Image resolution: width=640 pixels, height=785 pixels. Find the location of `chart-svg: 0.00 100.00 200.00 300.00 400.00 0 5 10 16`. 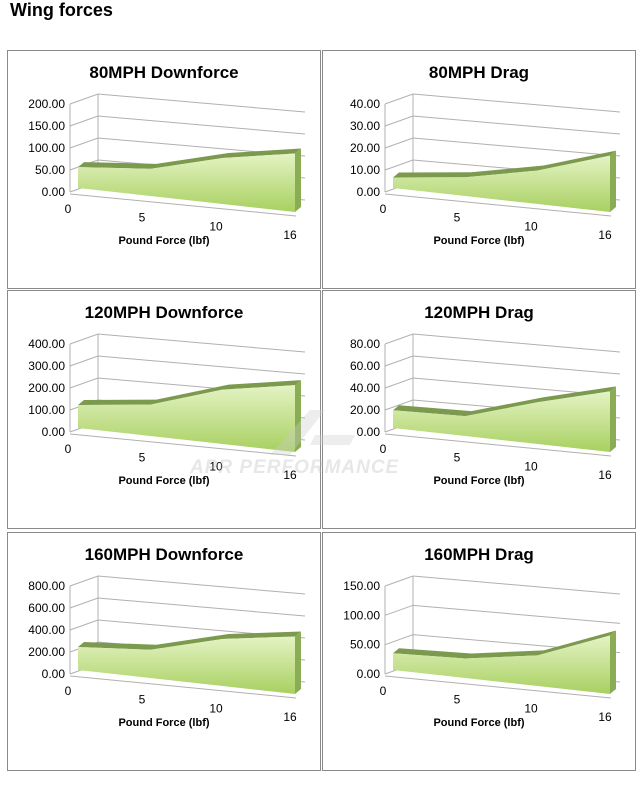

chart-svg: 0.00 100.00 200.00 300.00 400.00 0 5 10 16 is located at coordinates (167, 407).